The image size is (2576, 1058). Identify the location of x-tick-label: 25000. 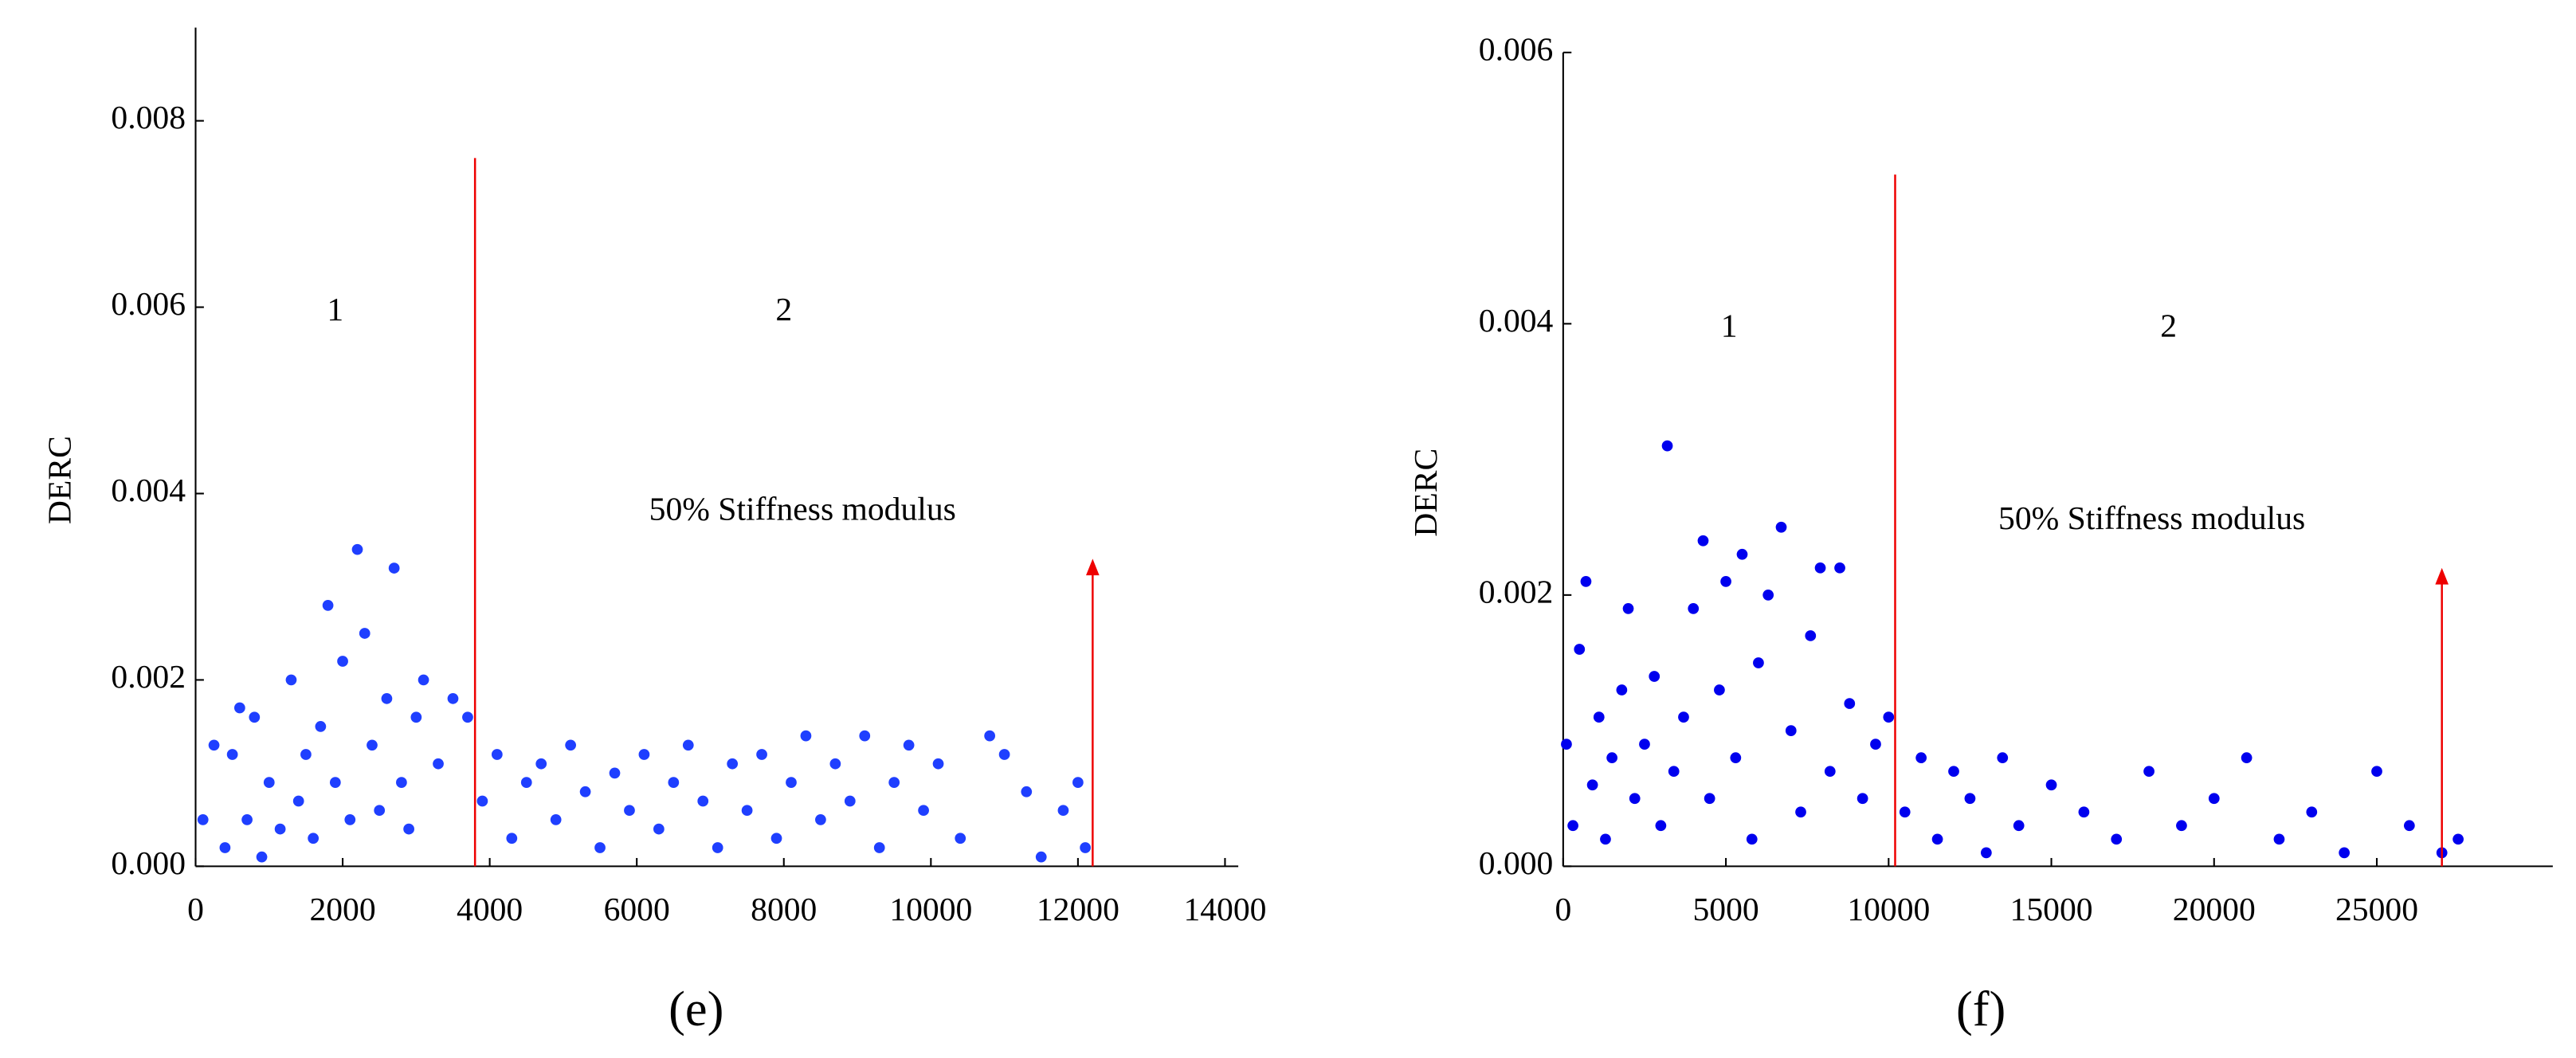
(2376, 909).